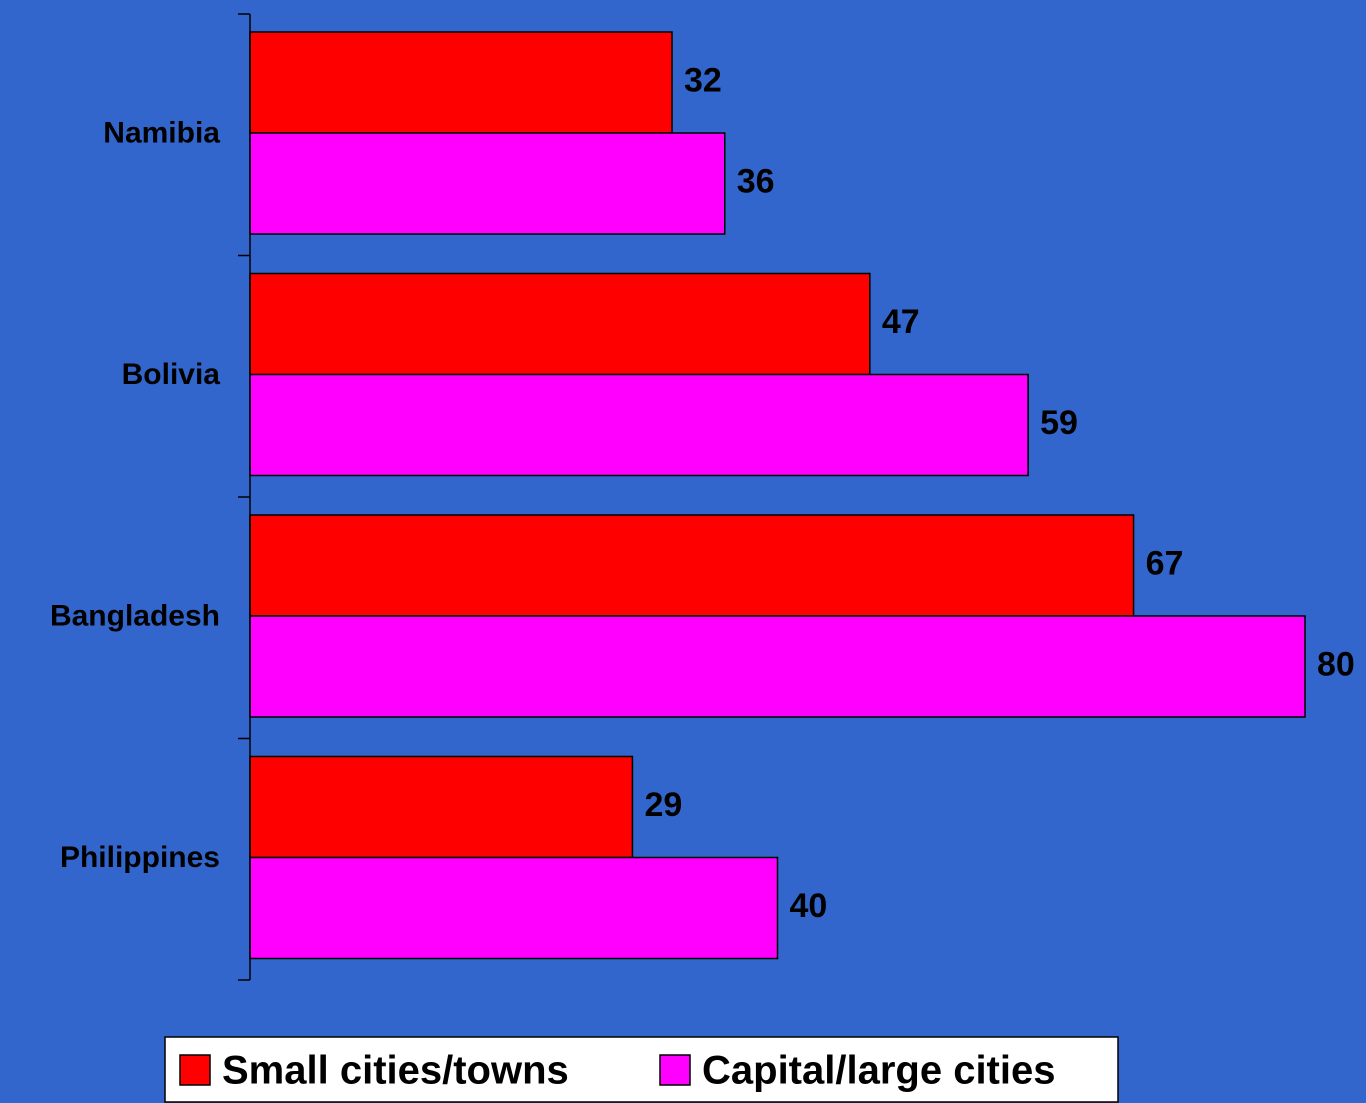  What do you see at coordinates (140, 857) in the screenshot?
I see `y-tick-label: Philippines` at bounding box center [140, 857].